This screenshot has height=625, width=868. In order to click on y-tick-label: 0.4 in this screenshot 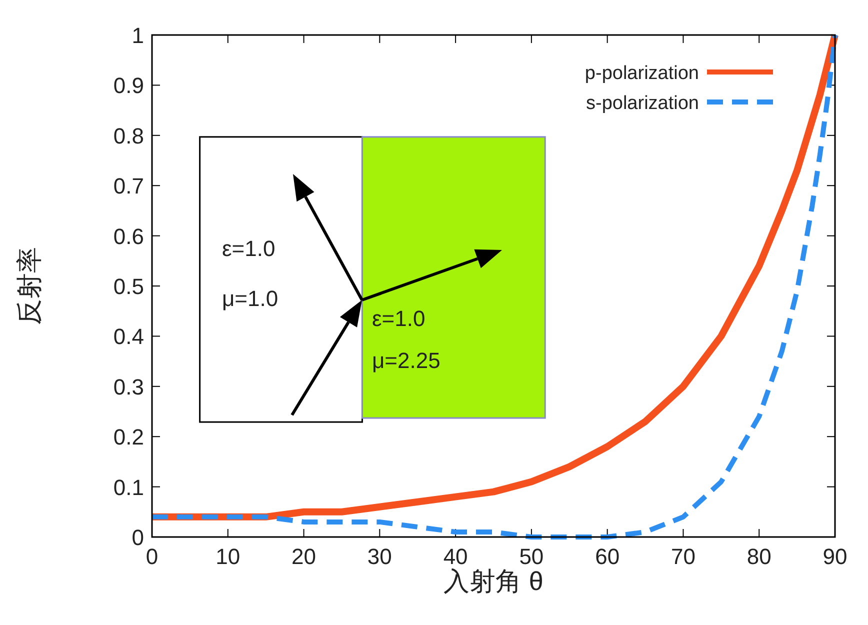, I will do `click(128, 337)`.